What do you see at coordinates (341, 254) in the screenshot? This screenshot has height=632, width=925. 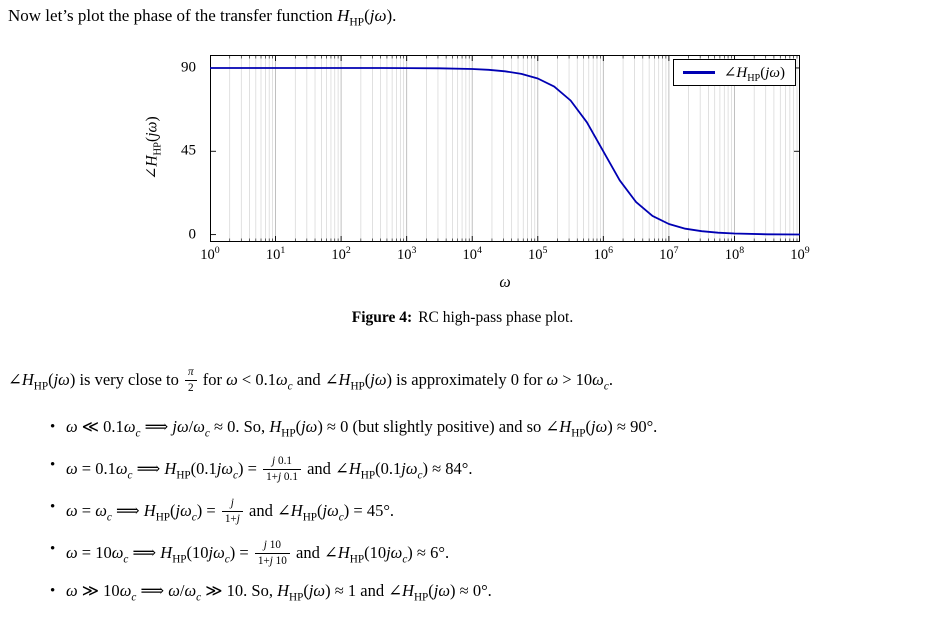 I see `x-tick-label: 10²` at bounding box center [341, 254].